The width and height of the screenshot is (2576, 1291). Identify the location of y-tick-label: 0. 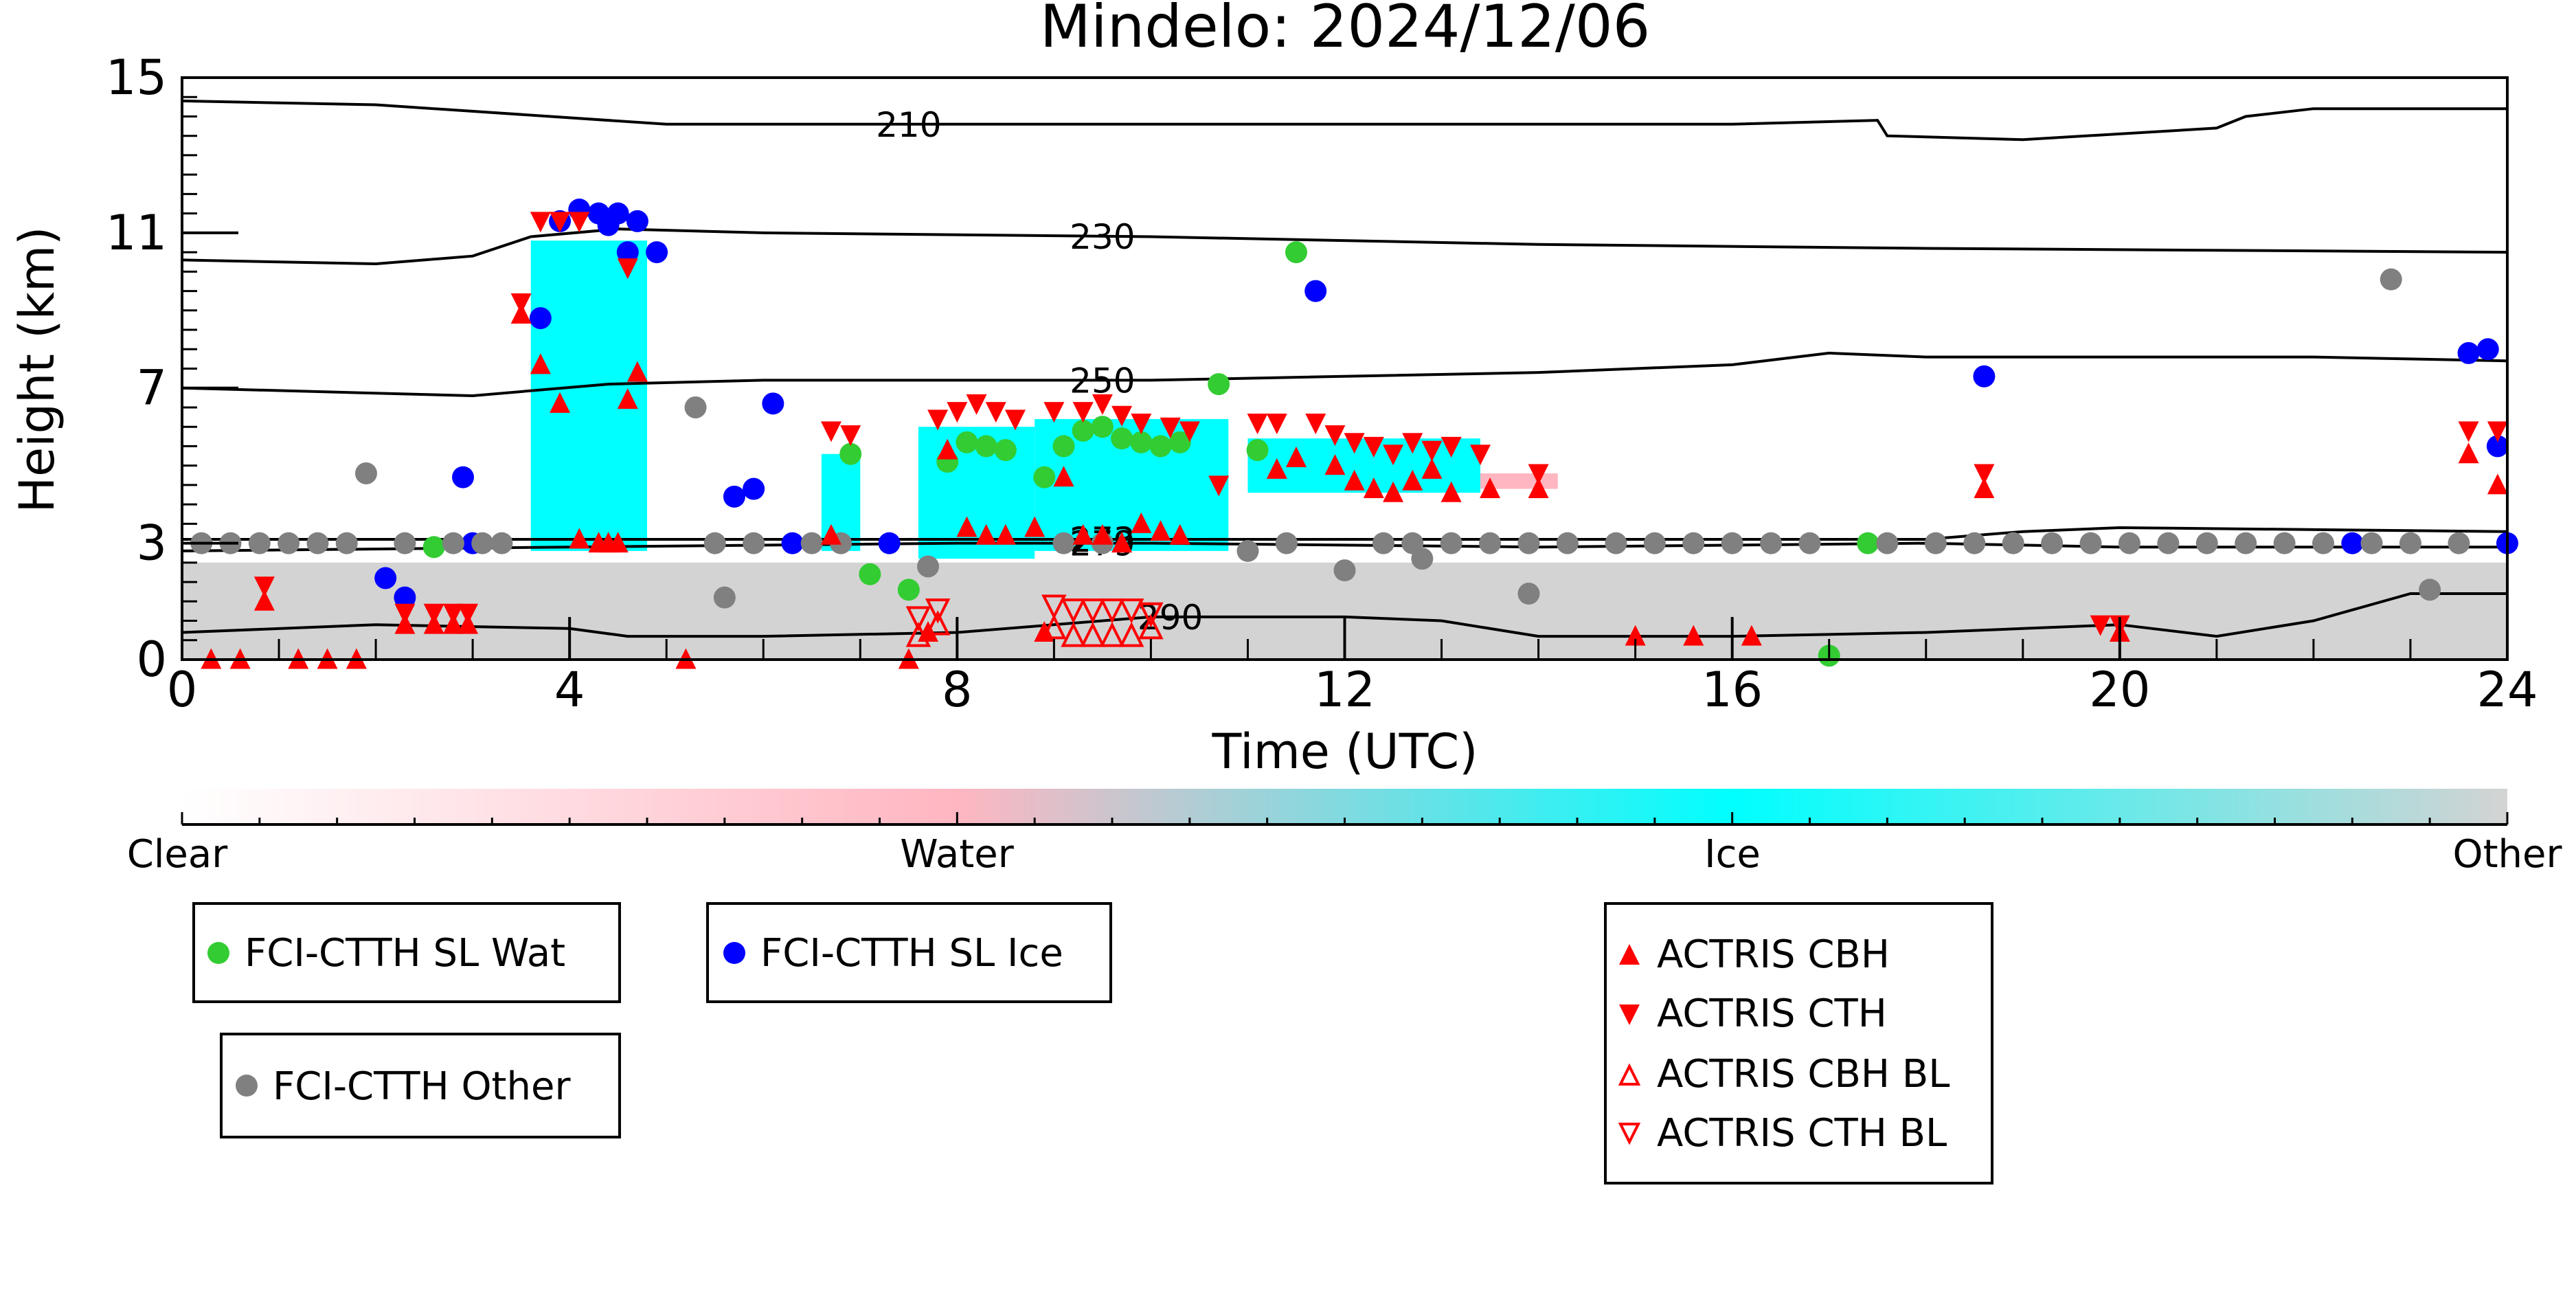
(151, 659).